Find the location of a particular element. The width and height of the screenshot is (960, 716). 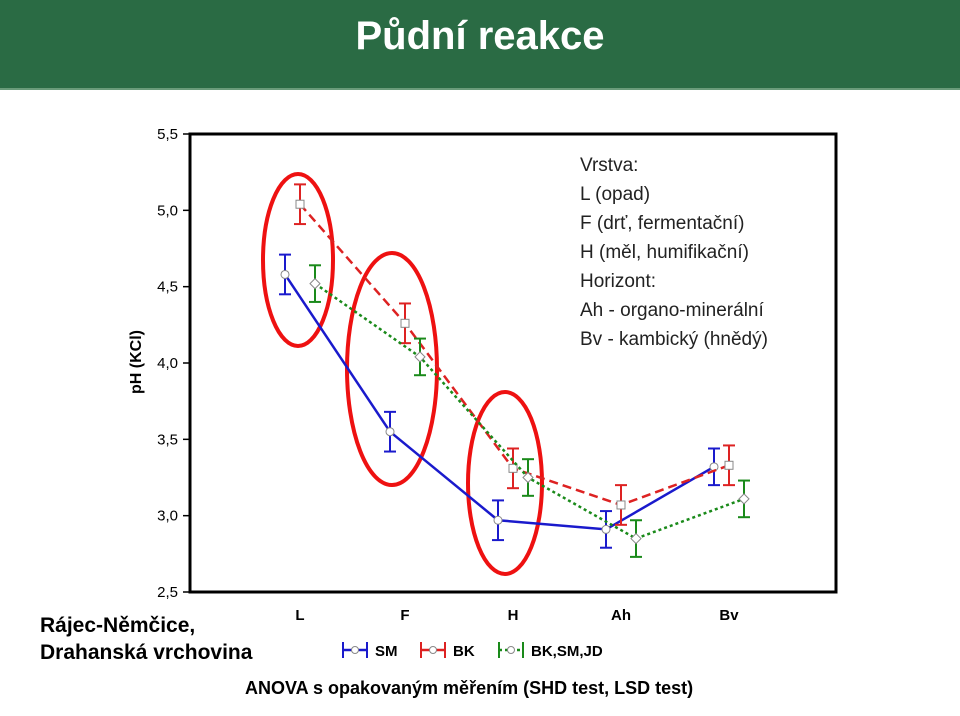

x-tick-label: F is located at coordinates (404, 615).